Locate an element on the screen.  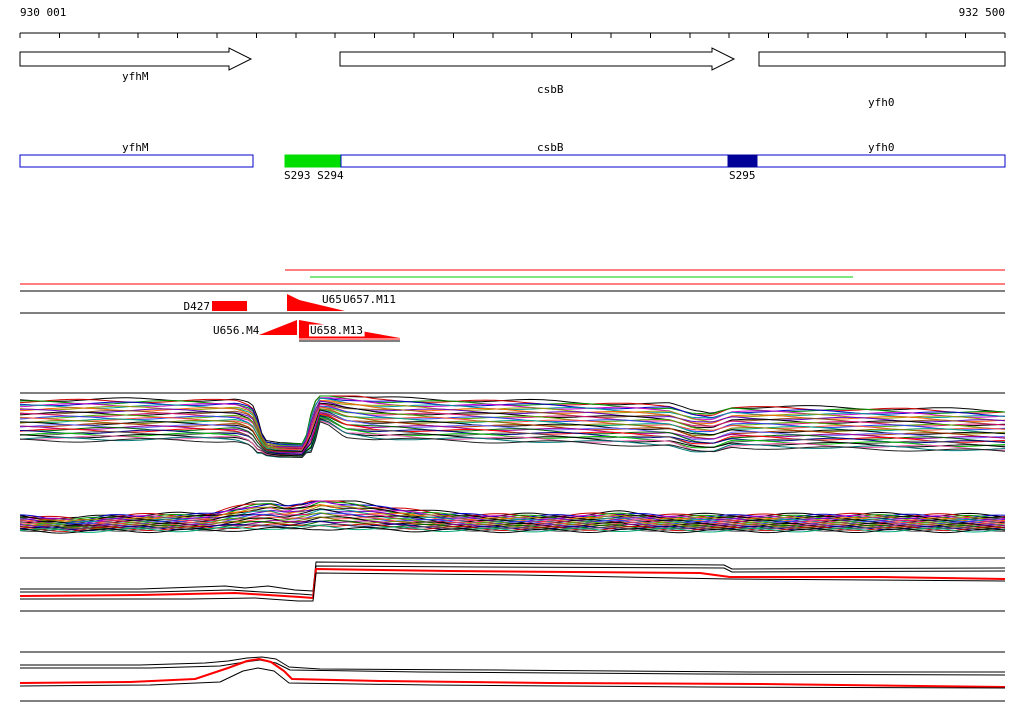
feature-label-U657.M11-bg is located at coordinates (370, 299).